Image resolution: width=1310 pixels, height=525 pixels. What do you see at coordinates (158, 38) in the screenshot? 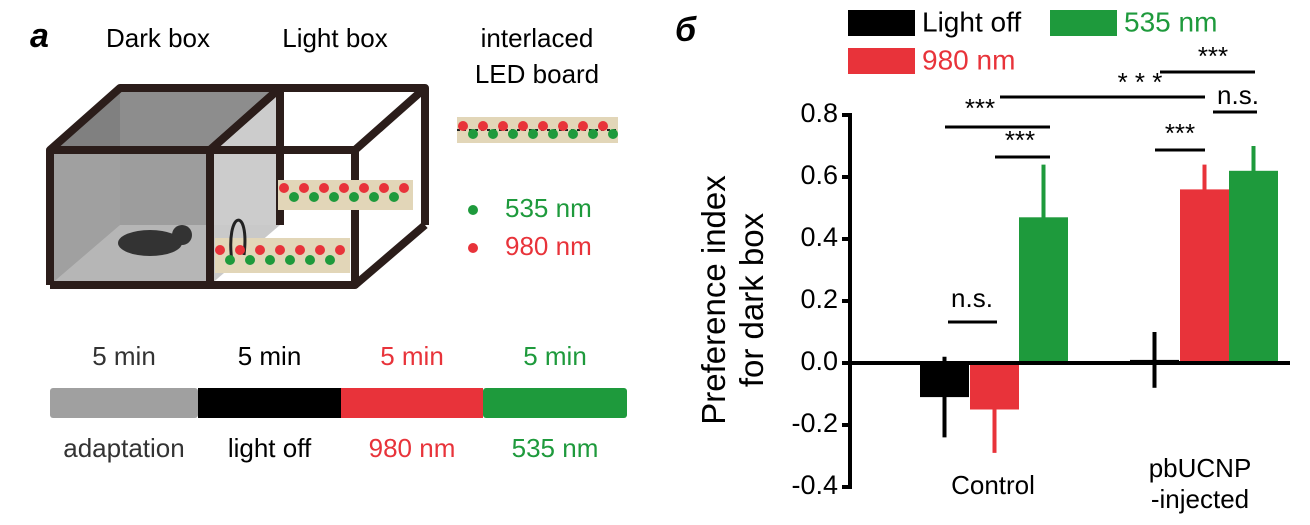
I see `dark-box-label: Dark box` at bounding box center [158, 38].